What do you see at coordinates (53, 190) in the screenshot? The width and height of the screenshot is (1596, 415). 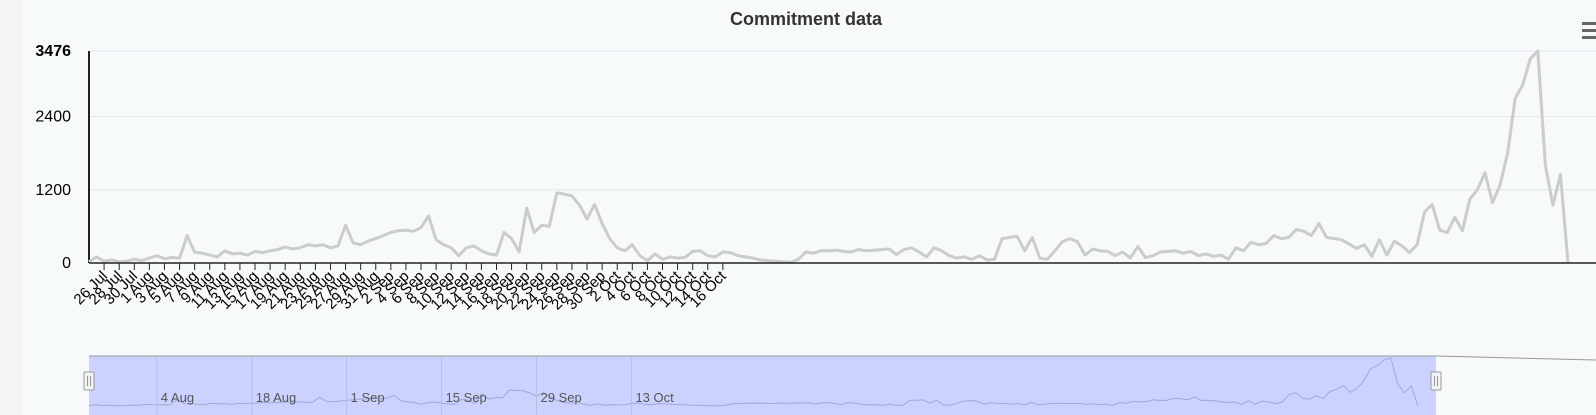 I see `y-tick-label: 1200` at bounding box center [53, 190].